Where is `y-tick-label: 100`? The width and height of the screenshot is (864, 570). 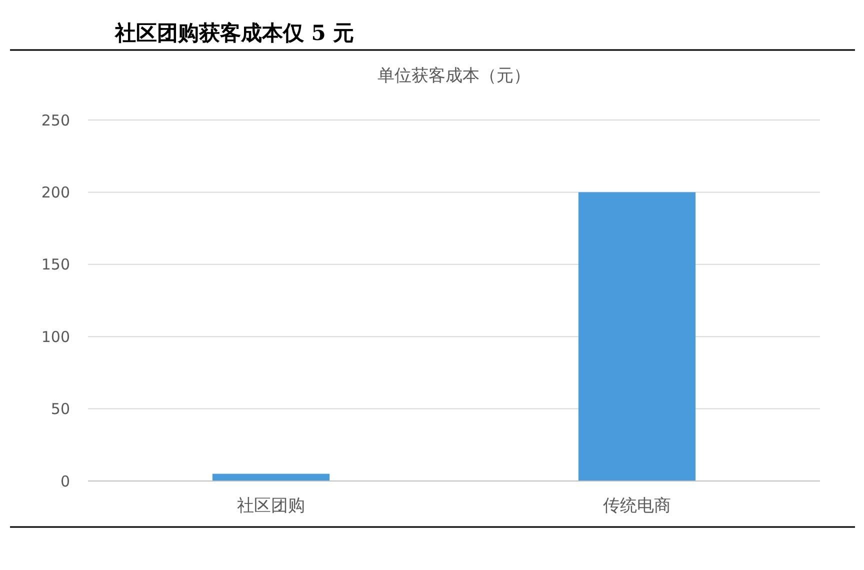 y-tick-label: 100 is located at coordinates (55, 337).